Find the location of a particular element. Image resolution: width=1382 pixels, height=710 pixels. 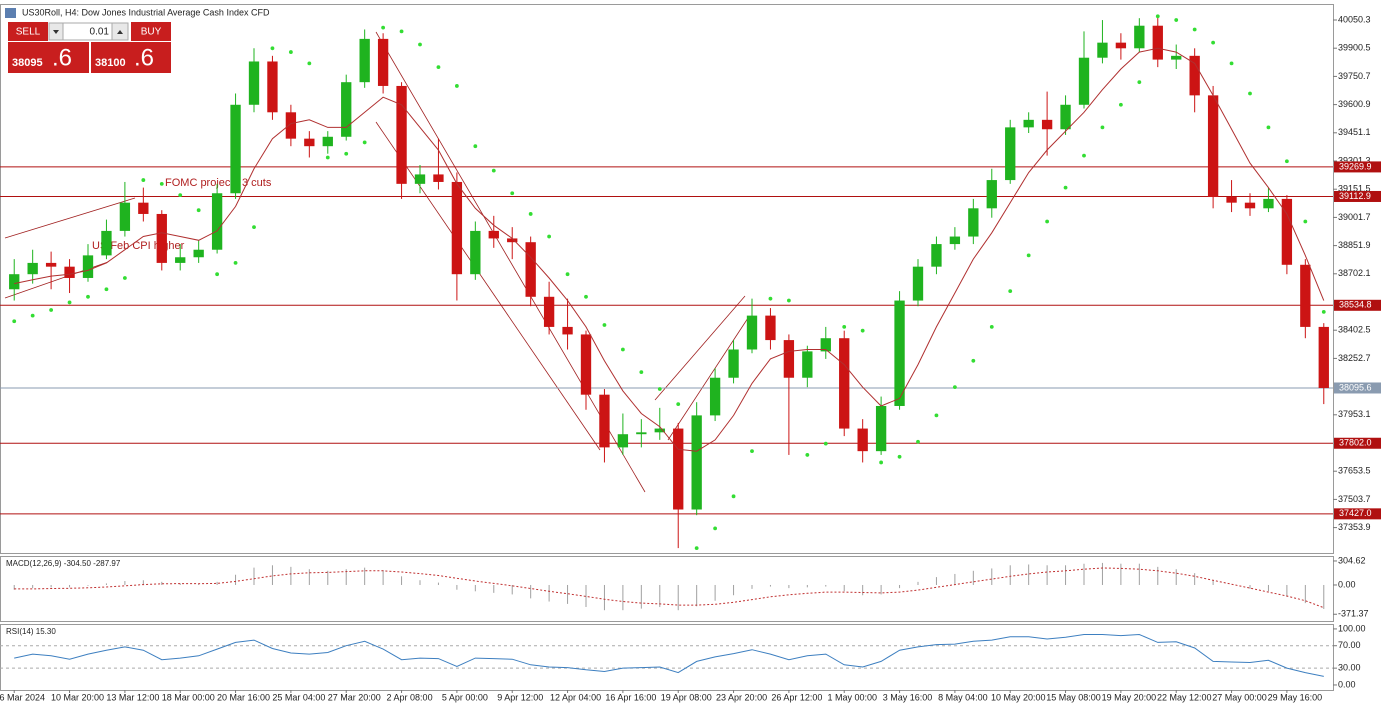

y-tick-label: 38252.7 is located at coordinates (1354, 358).